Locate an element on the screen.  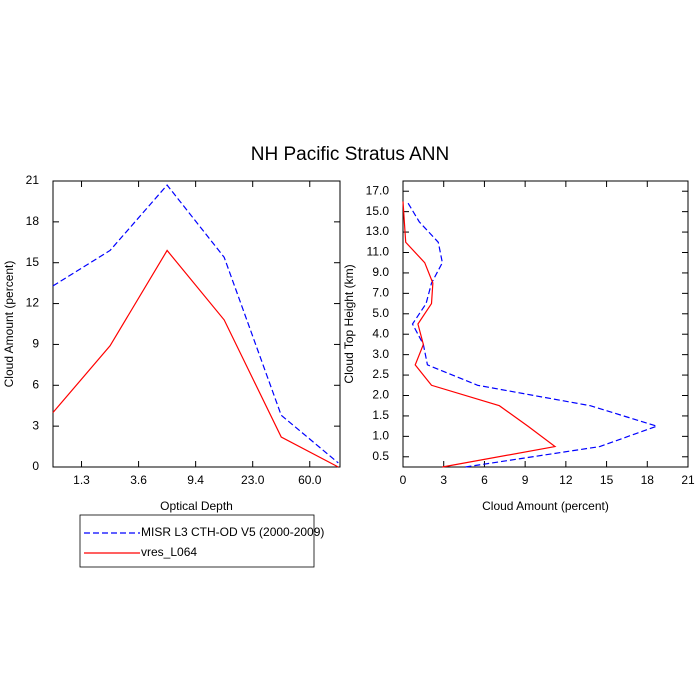
y-tick-label: 21 is located at coordinates (33, 180).